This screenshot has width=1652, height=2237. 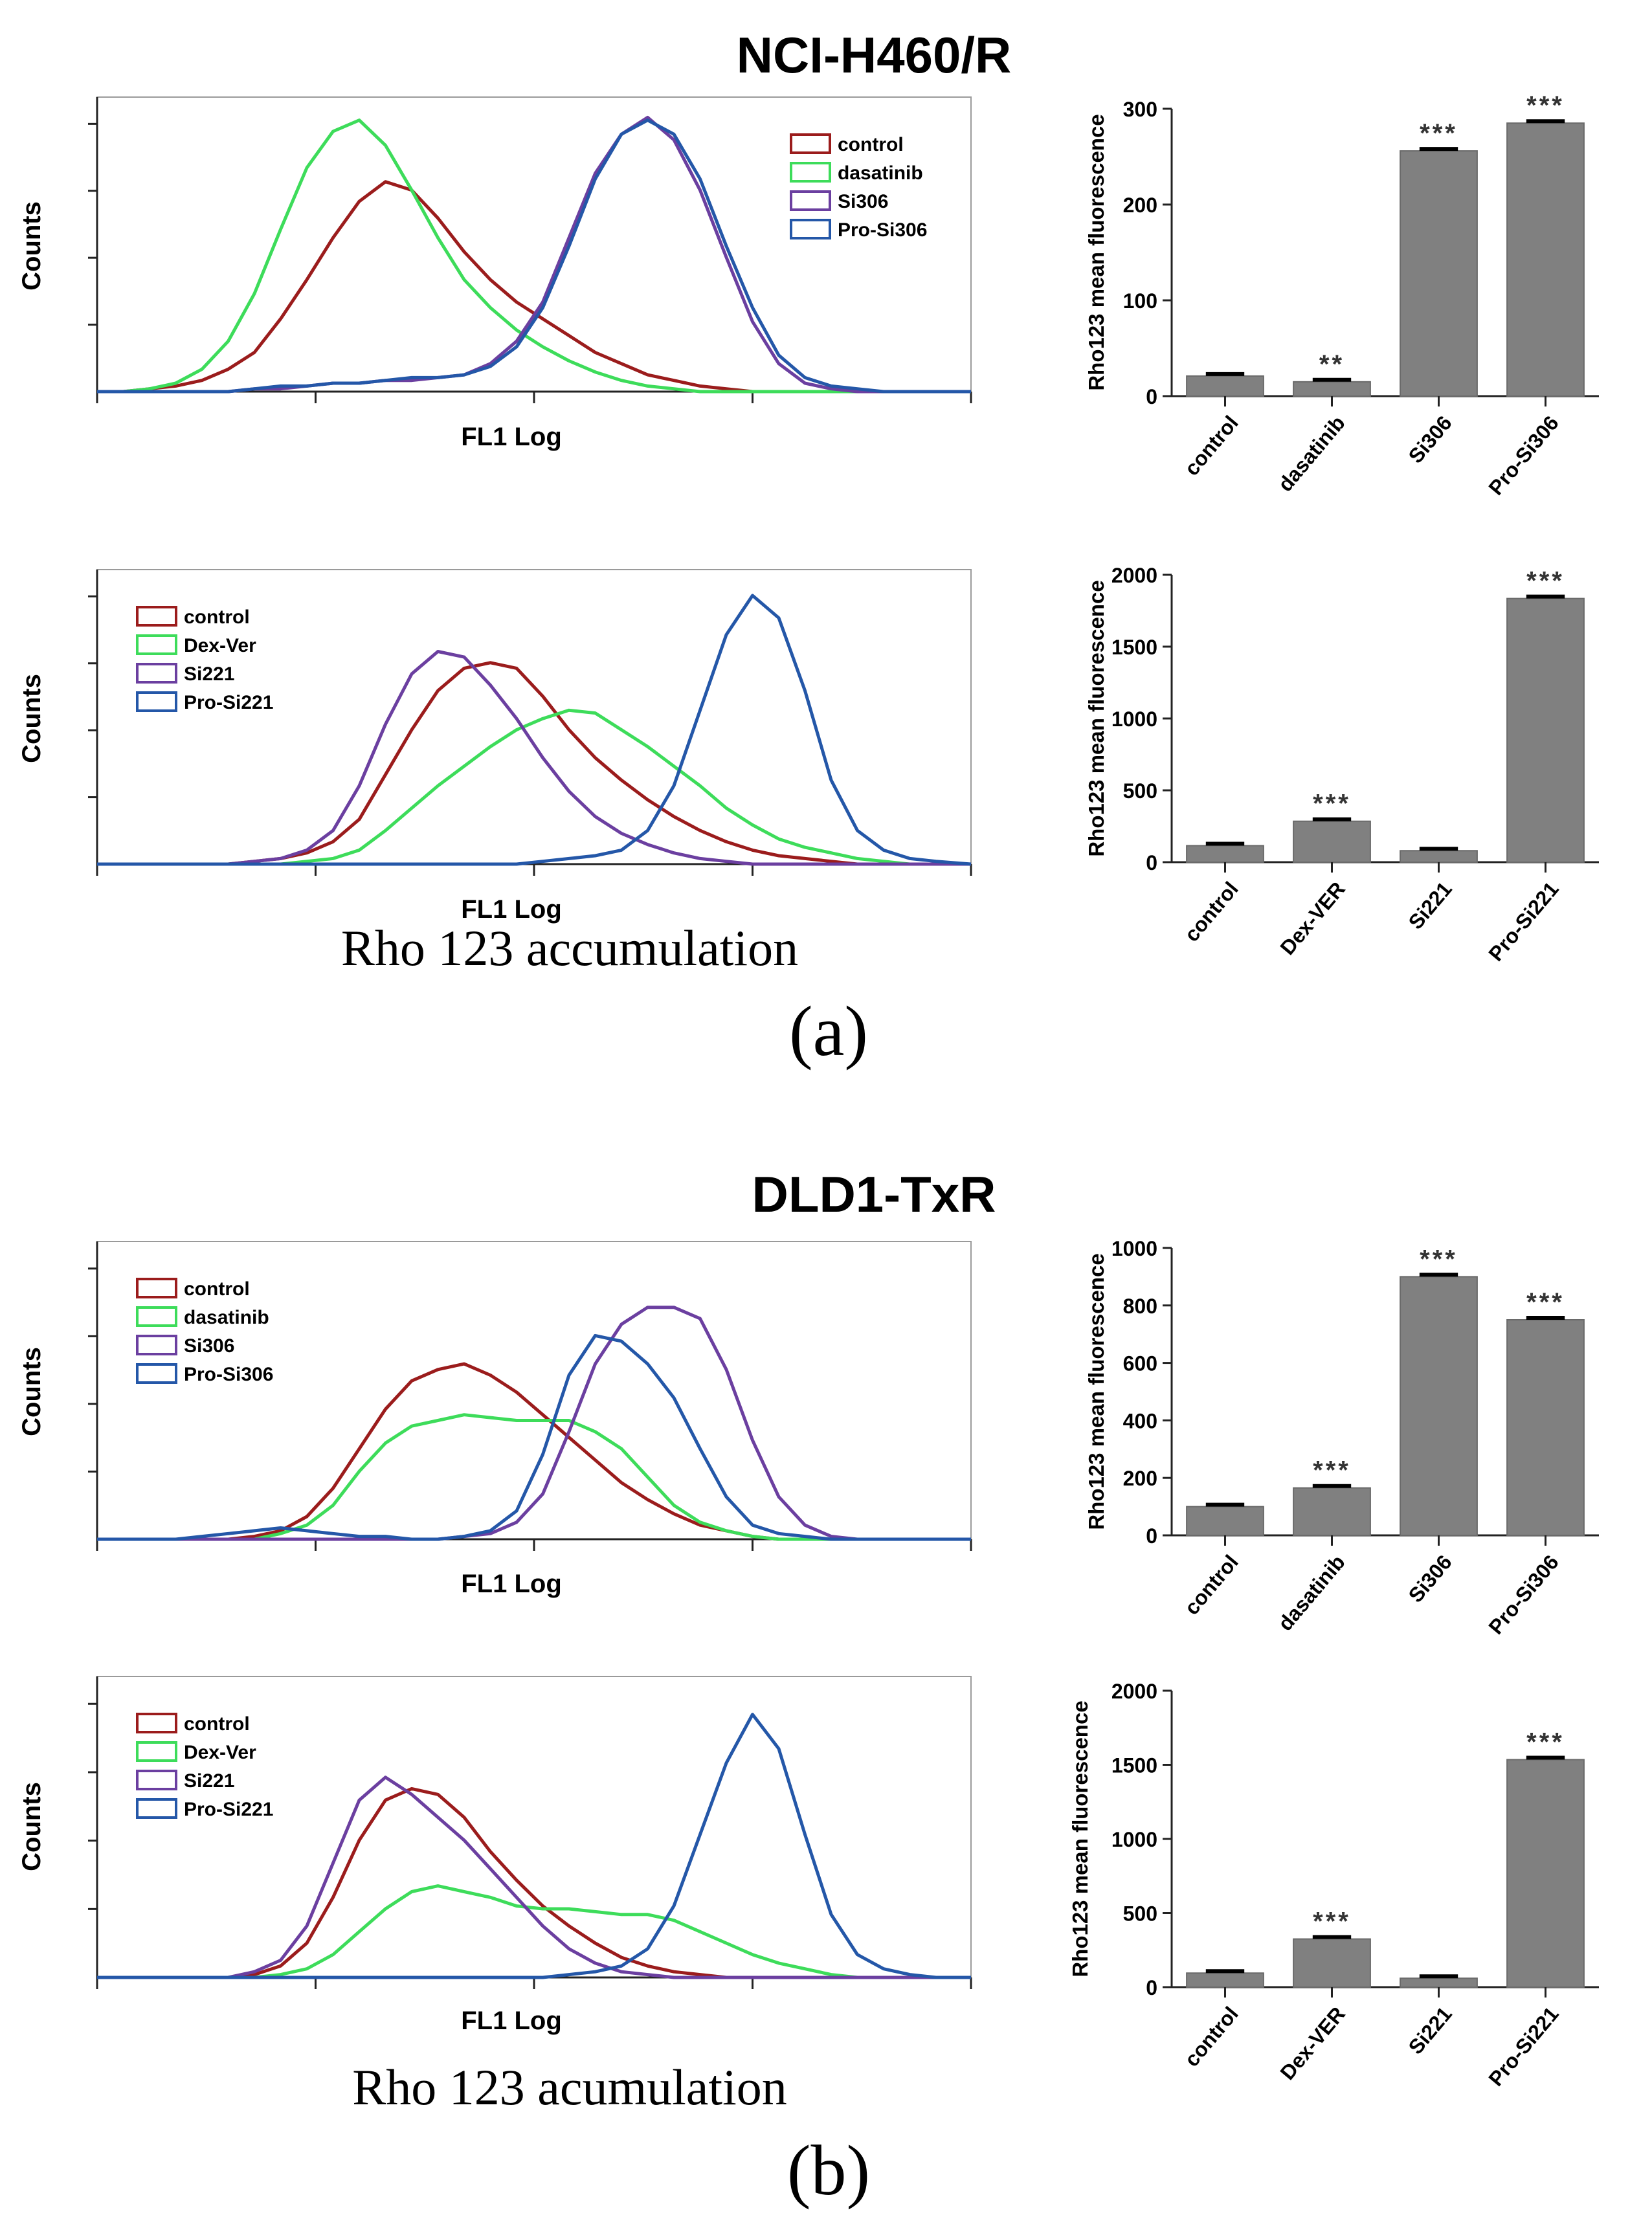 I want to click on section-b-label: (b), so click(x=829, y=2170).